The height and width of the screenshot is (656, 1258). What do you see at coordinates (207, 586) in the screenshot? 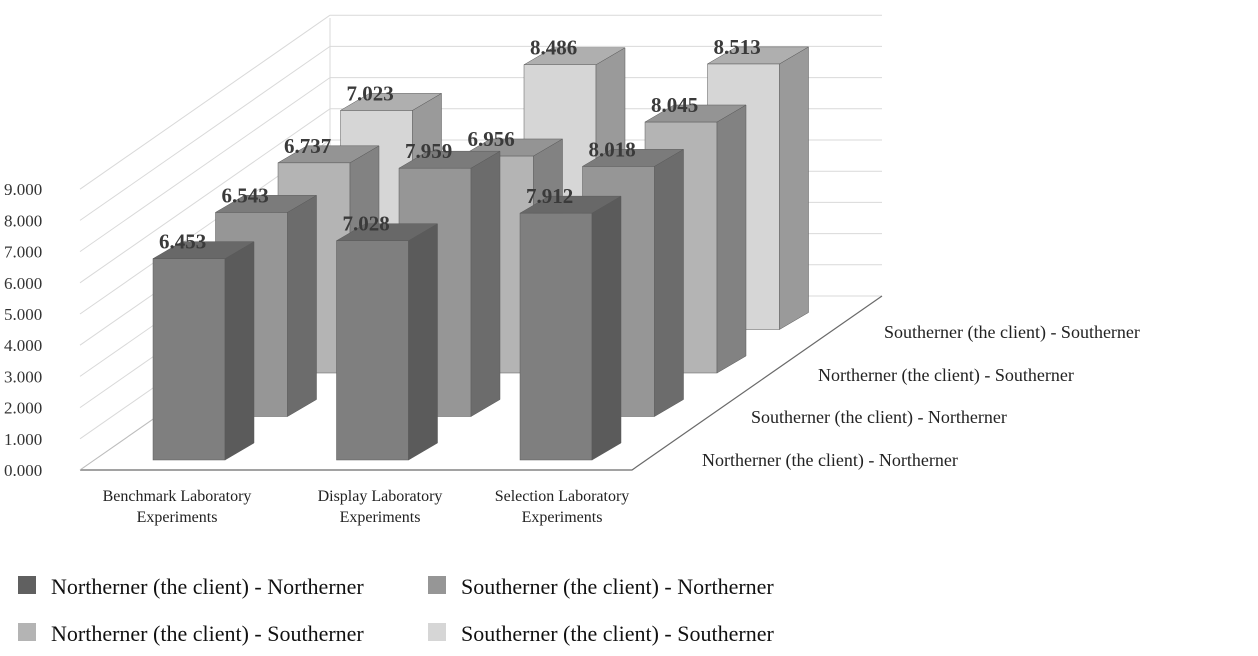
I see `legend-label: Northerner (the client) - Northerner` at bounding box center [207, 586].